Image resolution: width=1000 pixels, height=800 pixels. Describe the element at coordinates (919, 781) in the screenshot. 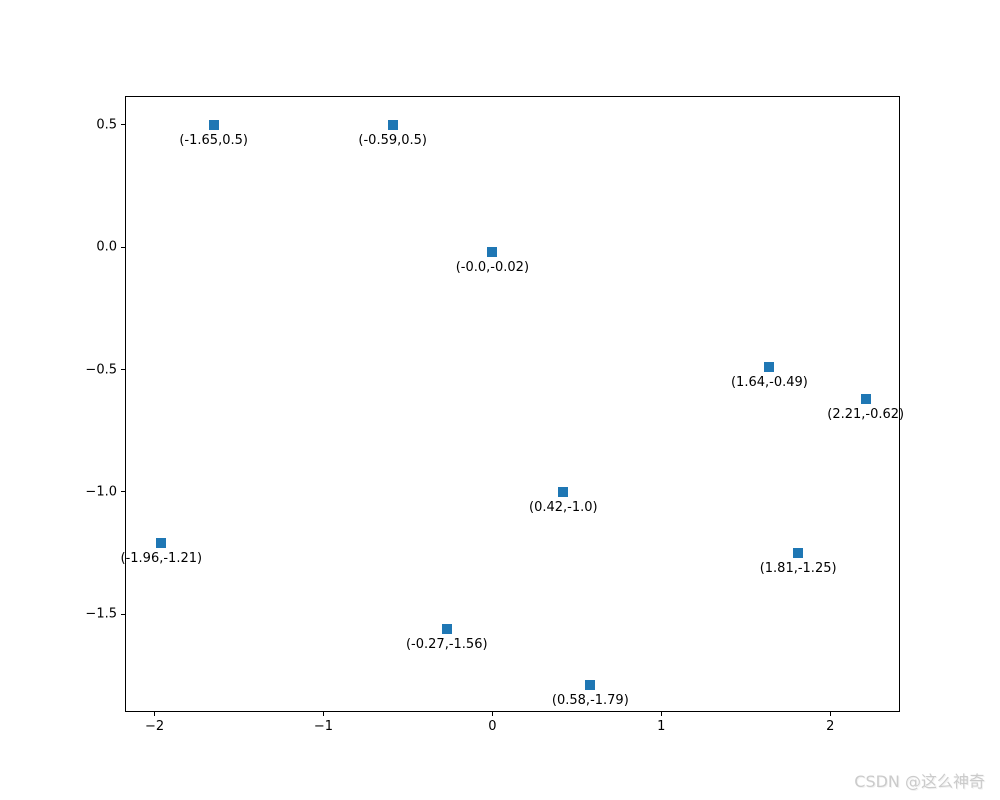

I see `watermark: CSDN @这么神奇` at that location.